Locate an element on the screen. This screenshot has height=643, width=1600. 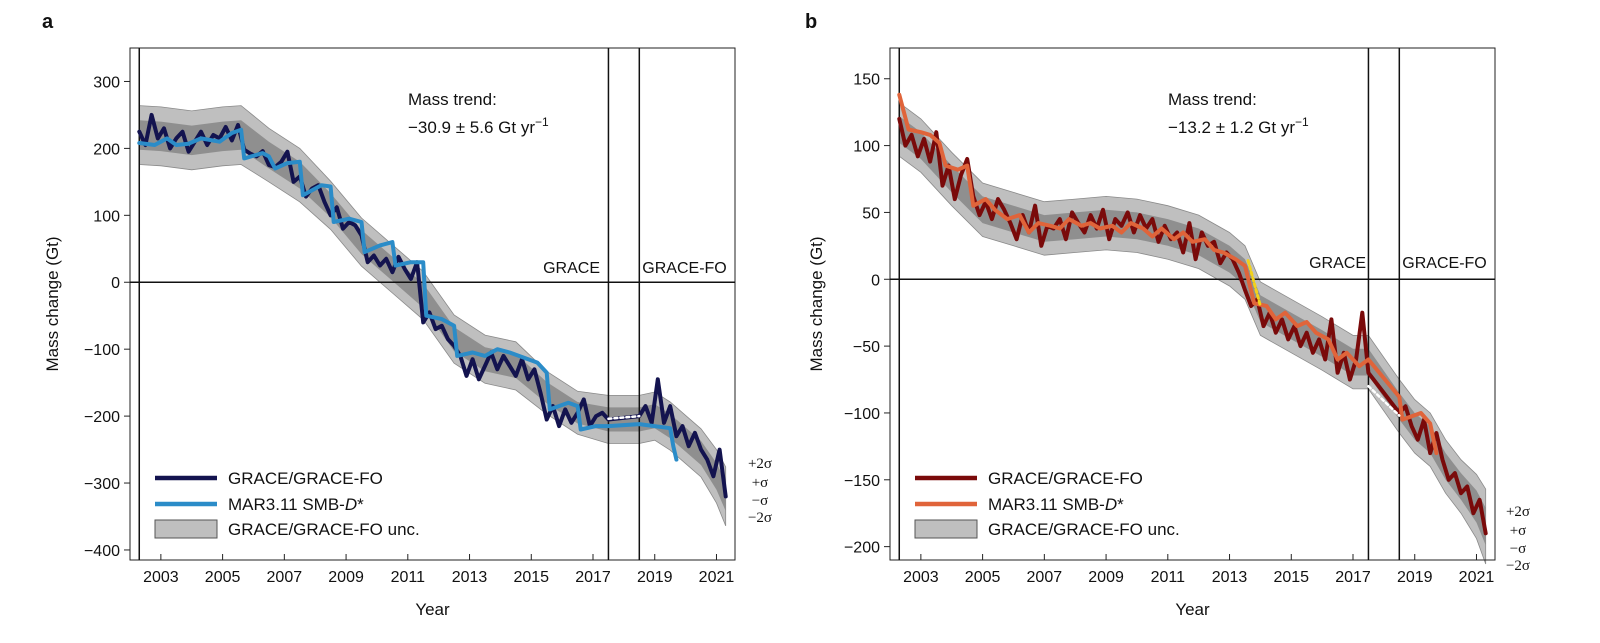
gap-bridge-2013-line is located at coordinates (1254, 283).